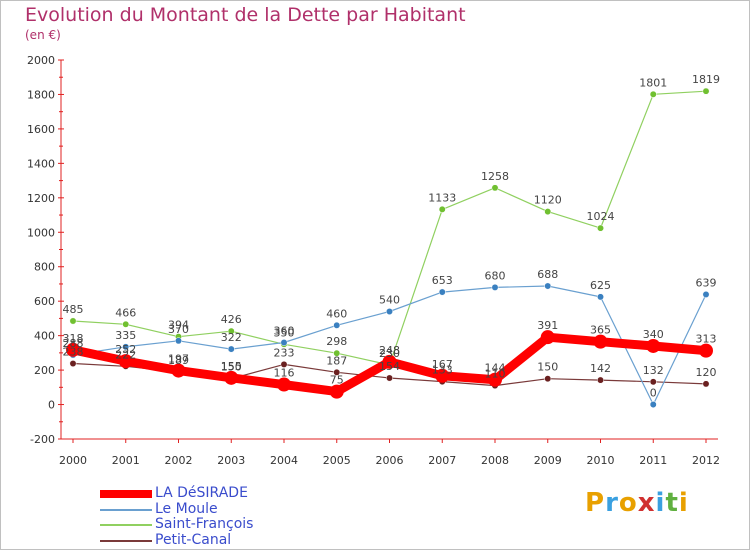  I want to click on data-label-petit-canal: 110, so click(495, 374).